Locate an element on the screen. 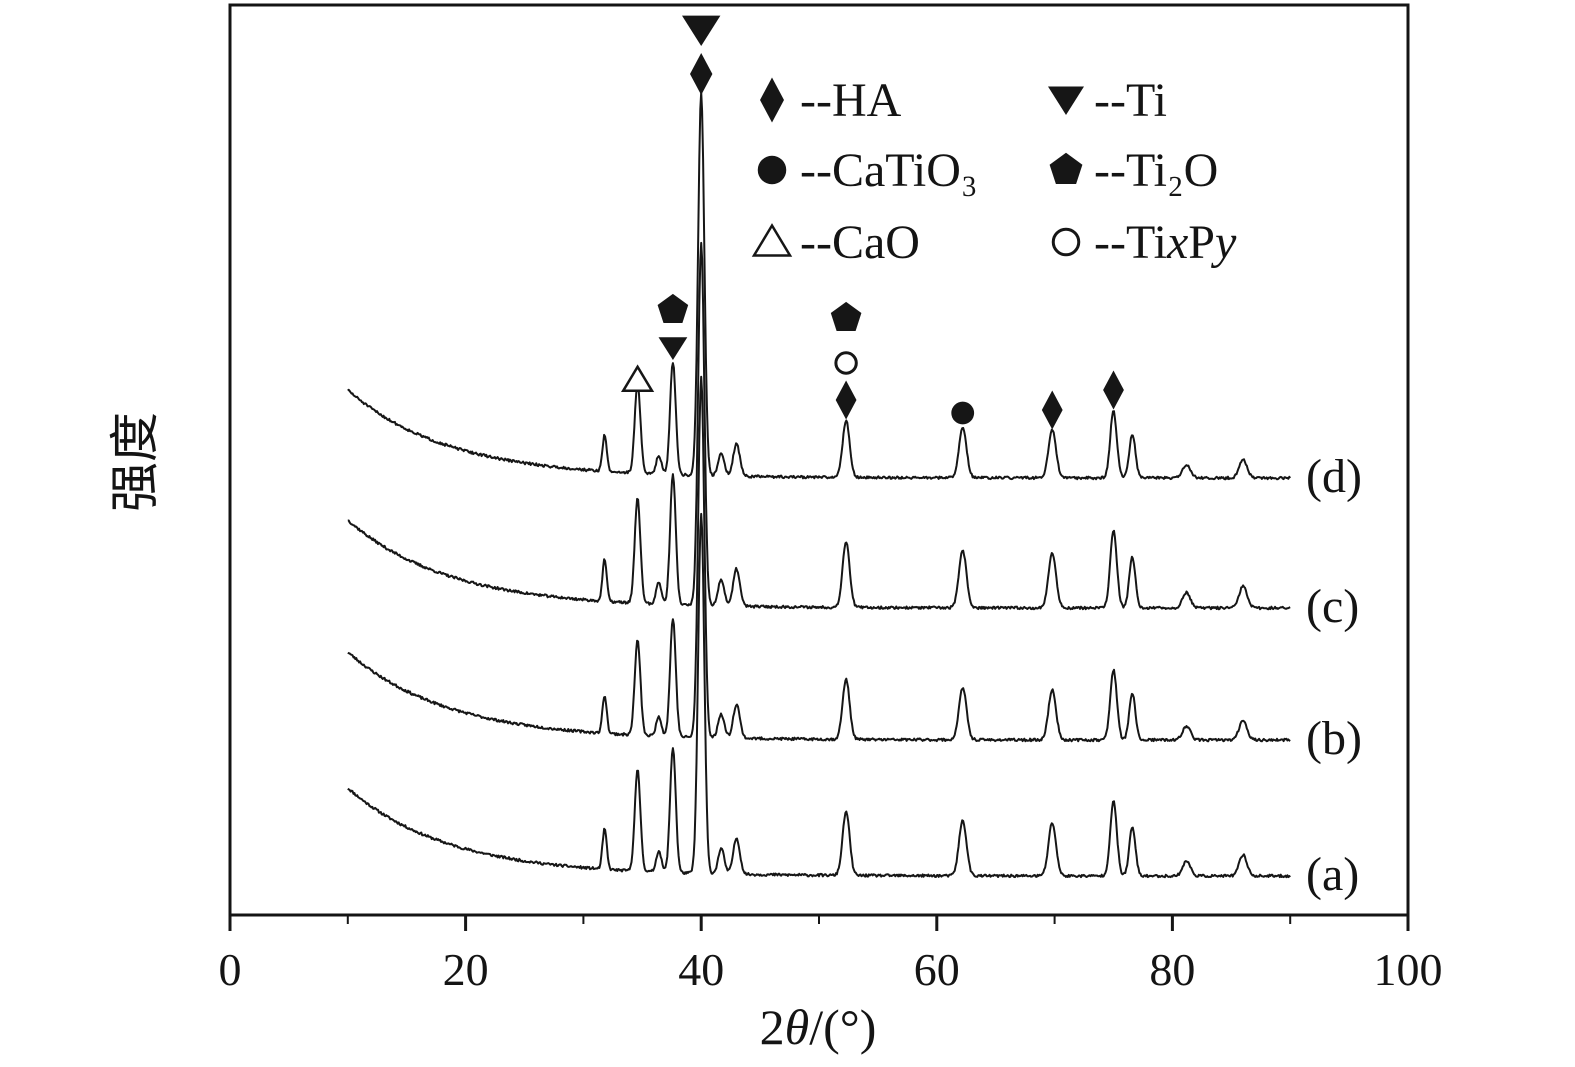 Image resolution: width=1575 pixels, height=1067 pixels. legend-label: --TixPy is located at coordinates (1165, 242).